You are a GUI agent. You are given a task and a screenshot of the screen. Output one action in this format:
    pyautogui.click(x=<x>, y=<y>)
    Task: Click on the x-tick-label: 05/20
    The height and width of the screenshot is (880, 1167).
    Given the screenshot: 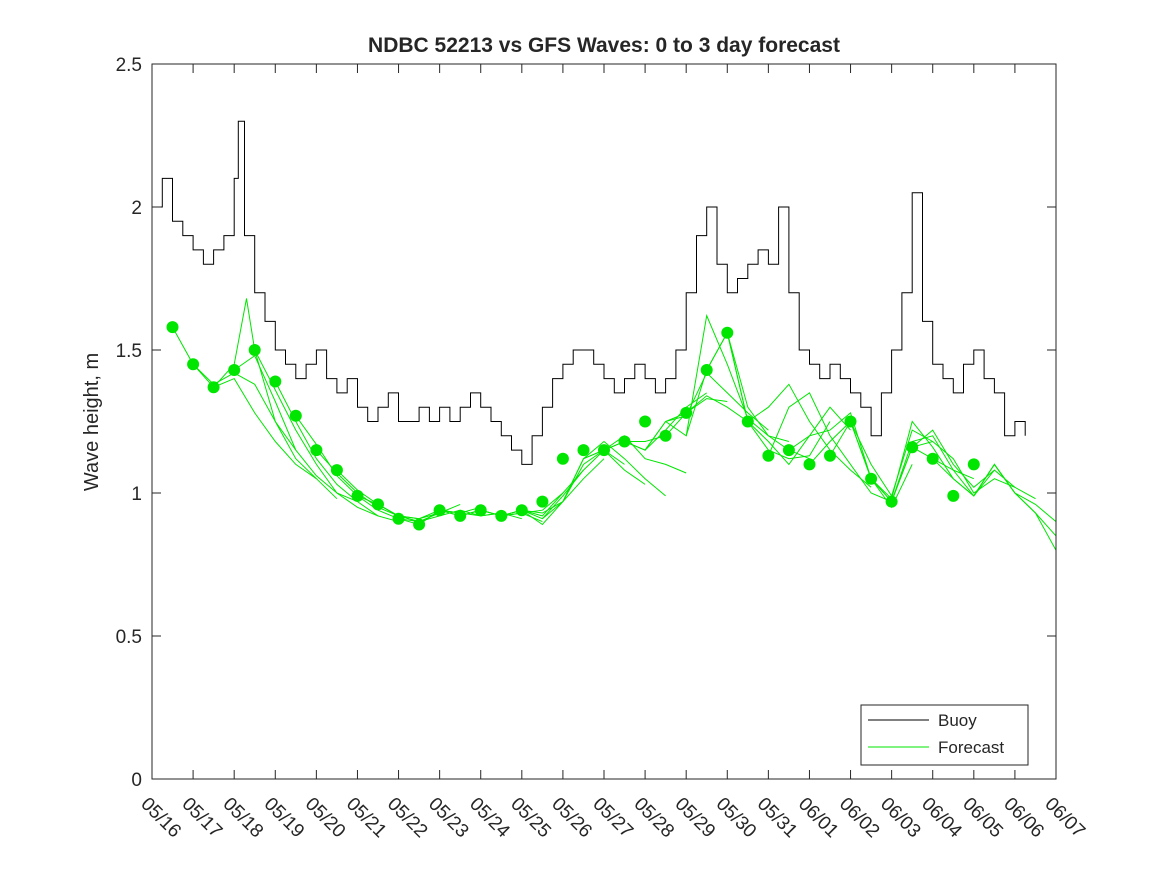 What is the action you would take?
    pyautogui.click(x=325, y=818)
    